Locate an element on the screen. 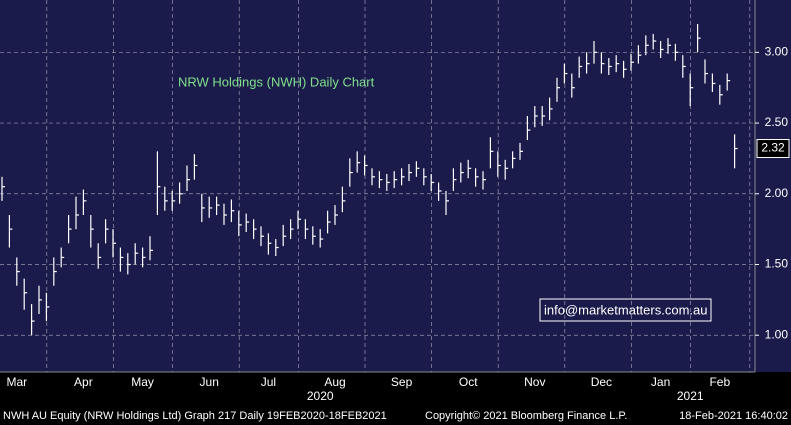 Image resolution: width=791 pixels, height=425 pixels. x-tick-label: Oct is located at coordinates (468, 382).